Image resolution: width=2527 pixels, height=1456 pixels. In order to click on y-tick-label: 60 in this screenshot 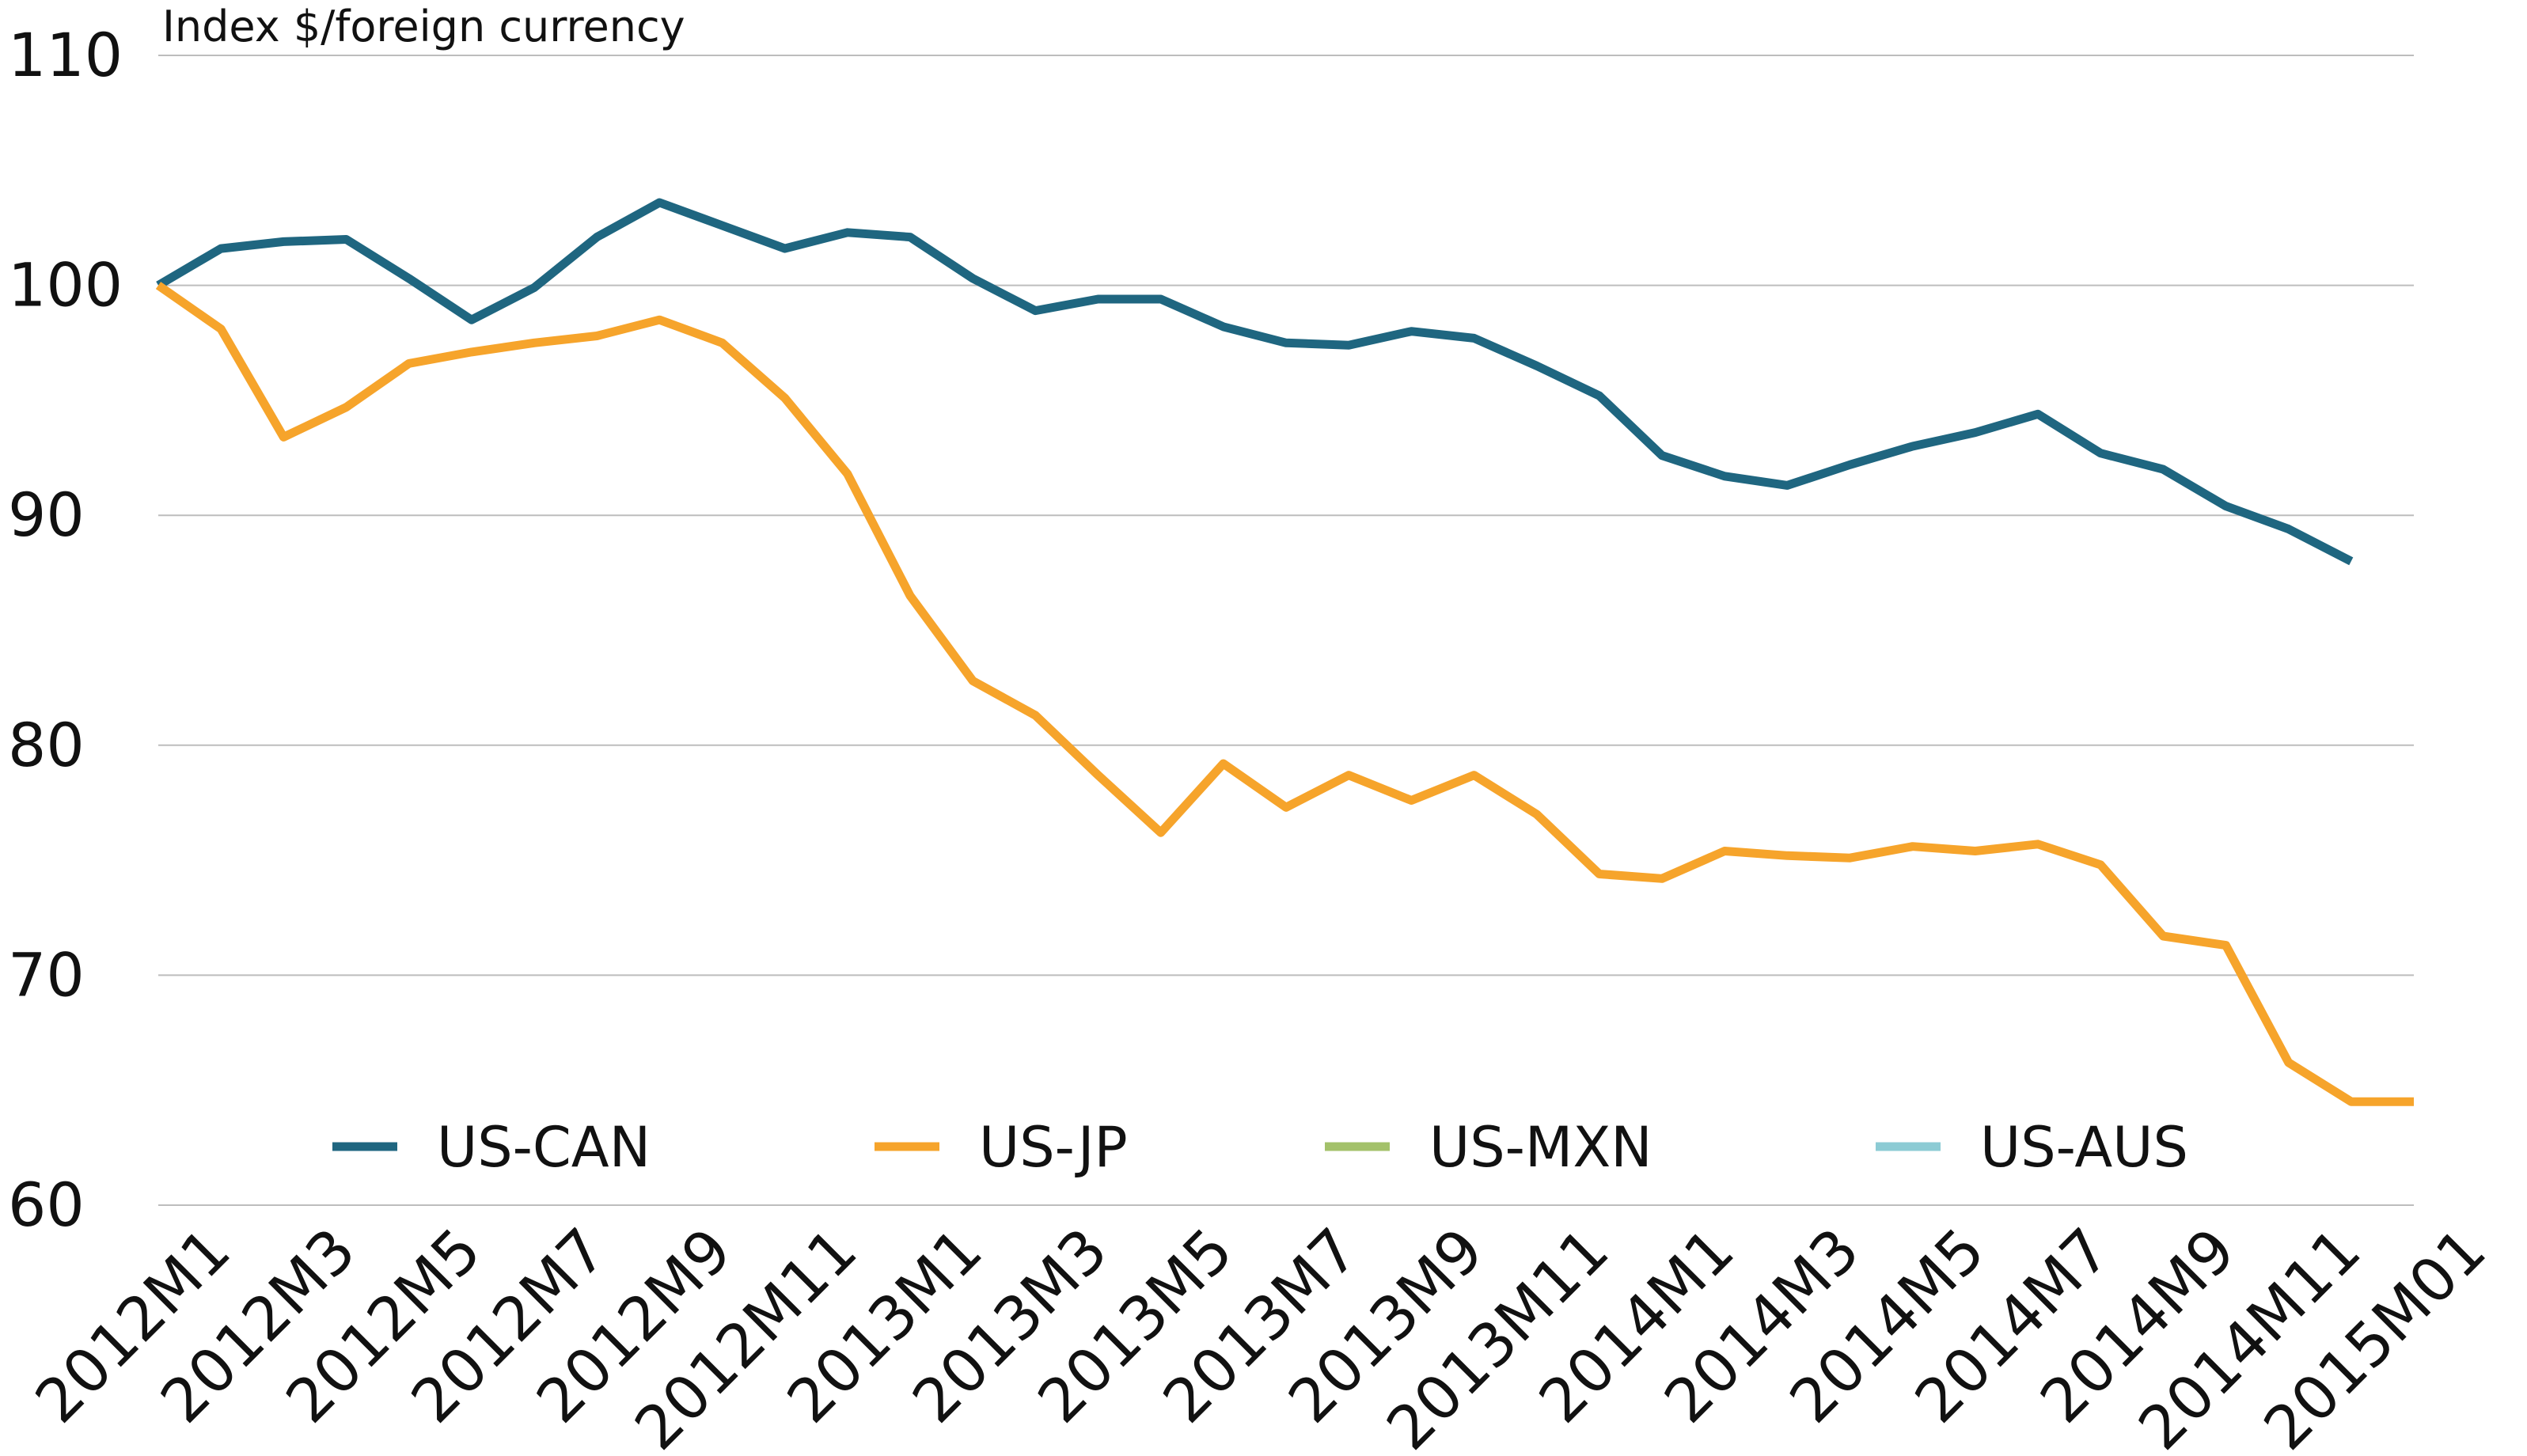, I will do `click(46, 1205)`.